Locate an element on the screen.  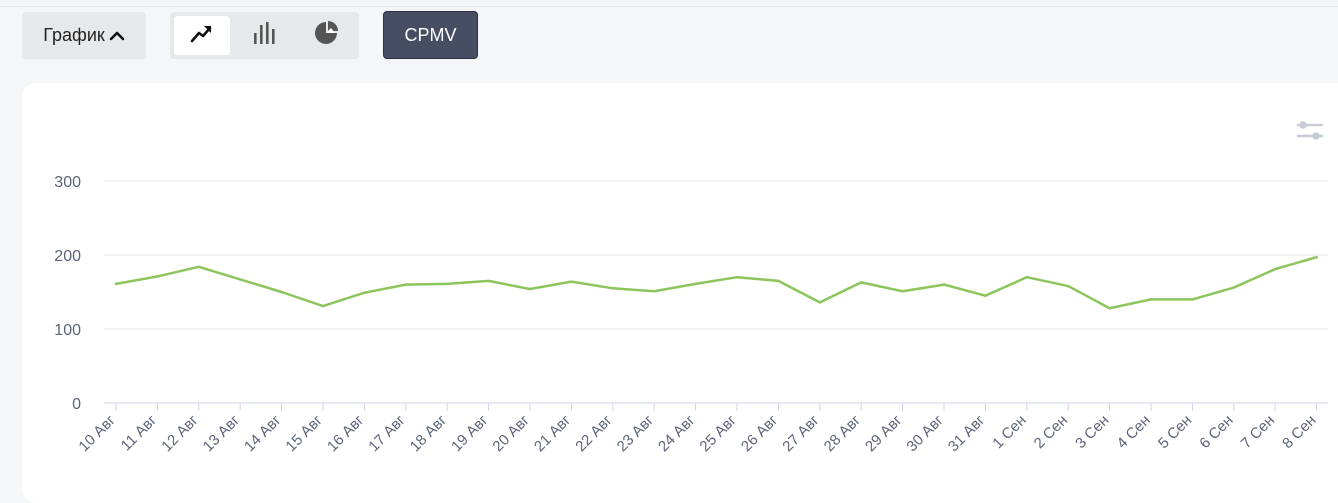
graph-toggle-label: График is located at coordinates (74, 35).